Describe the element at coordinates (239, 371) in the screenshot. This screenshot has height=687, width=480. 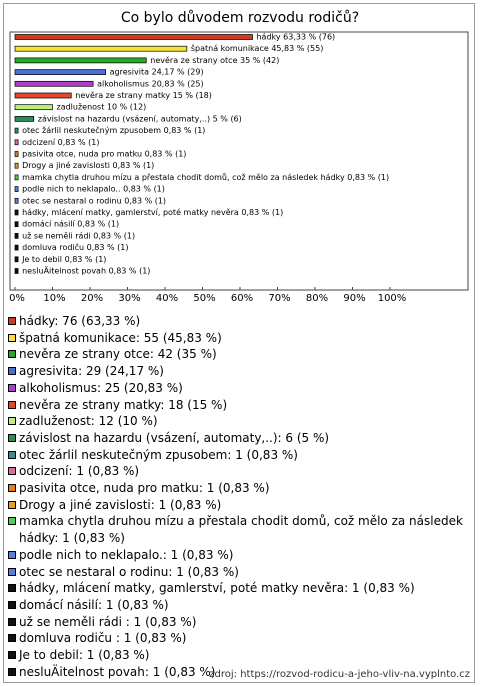
I see `legend-item: agresivita: 29 (24,17 %)` at that location.